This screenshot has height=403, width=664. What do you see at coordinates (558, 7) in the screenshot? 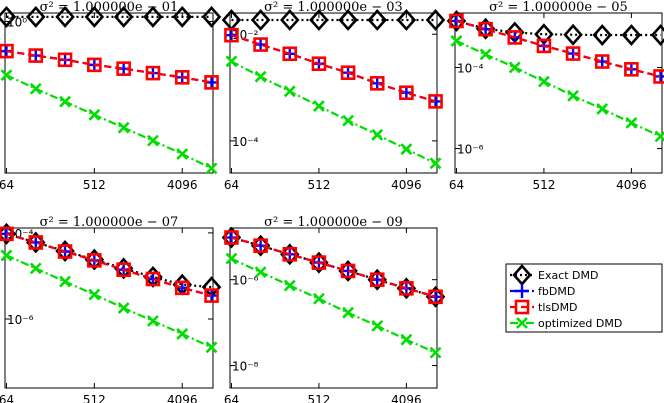
I see `subplot-title: σ² = 1.000000e − 05` at bounding box center [558, 7].